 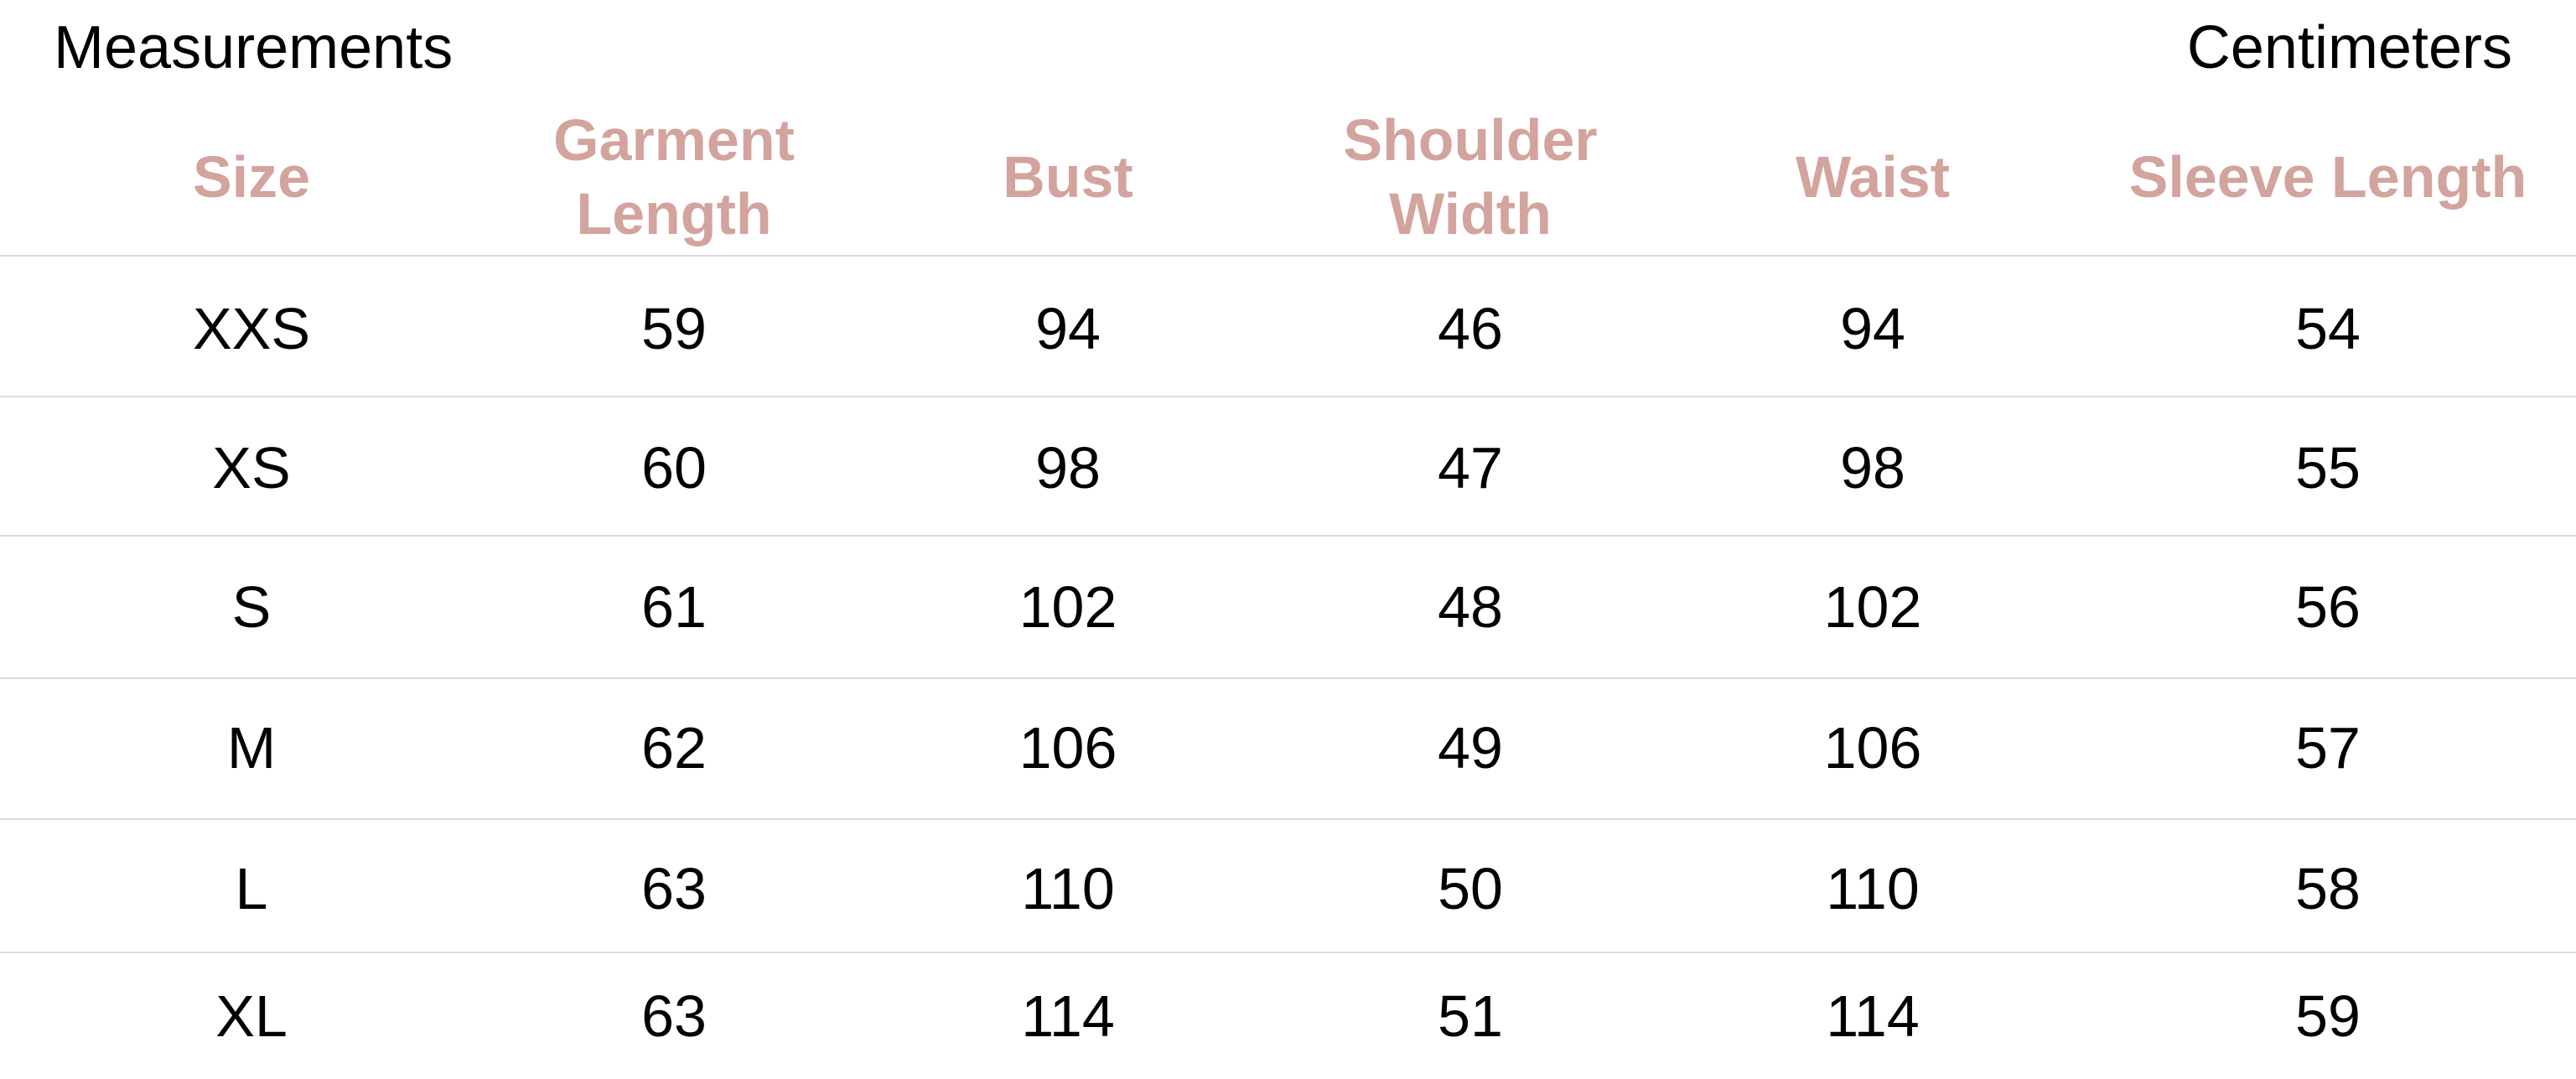 I want to click on cell-size: L, so click(x=251, y=888).